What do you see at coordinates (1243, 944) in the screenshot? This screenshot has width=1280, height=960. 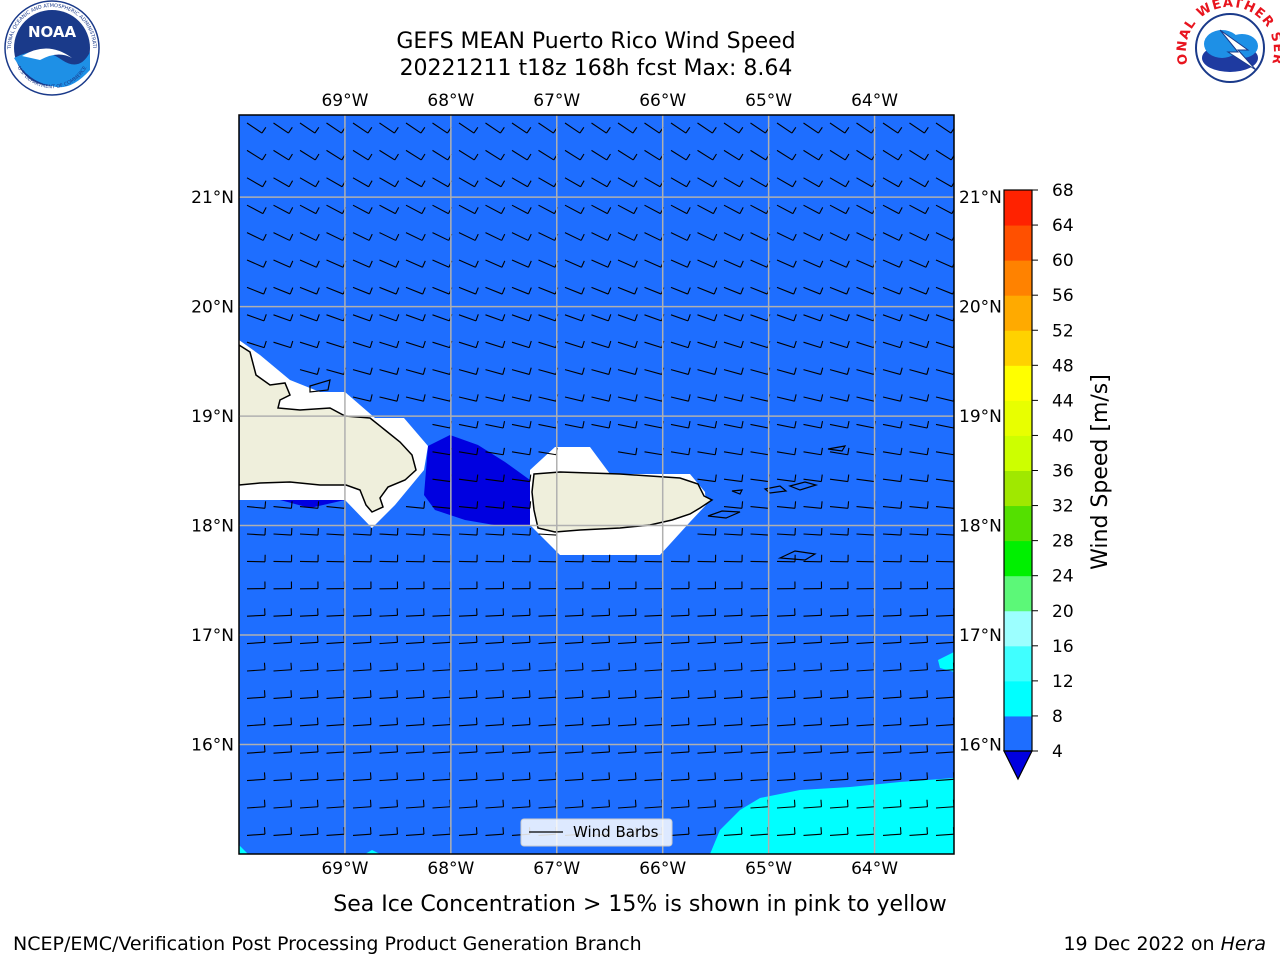 I see `footer-host: Hera` at bounding box center [1243, 944].